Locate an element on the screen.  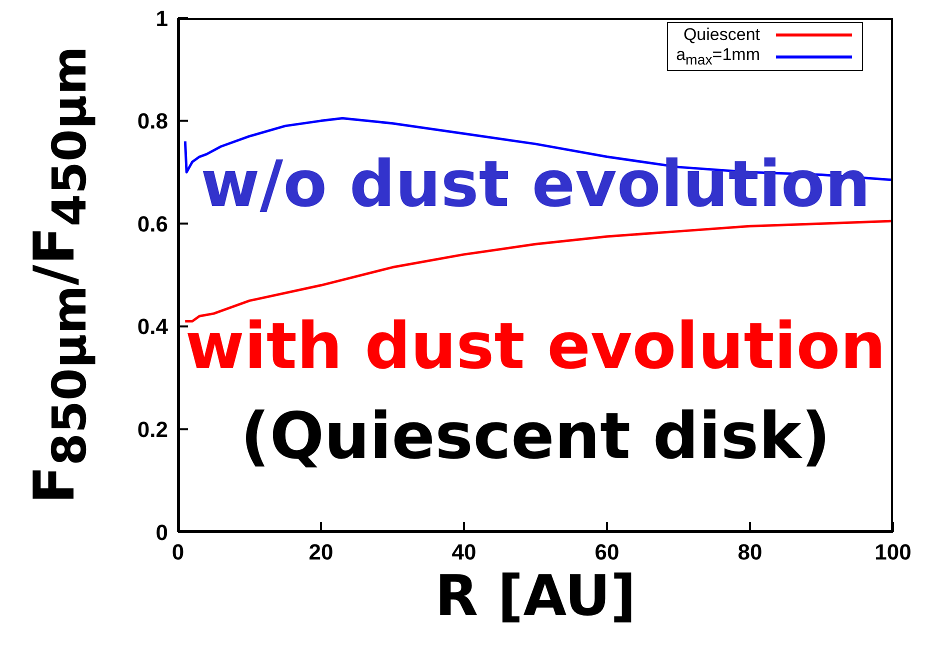
y-tick-label: 0.8 is located at coordinates (152, 121).